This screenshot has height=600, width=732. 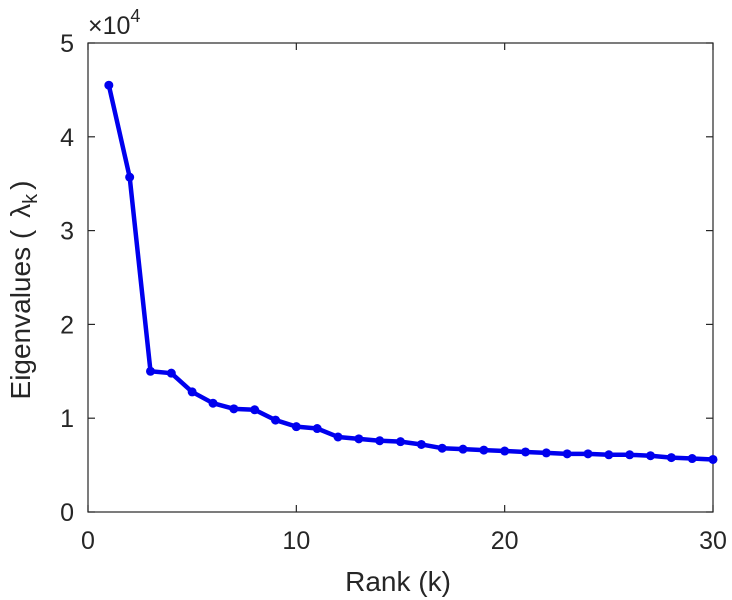 I want to click on y-tick-label: 3, so click(x=67, y=232).